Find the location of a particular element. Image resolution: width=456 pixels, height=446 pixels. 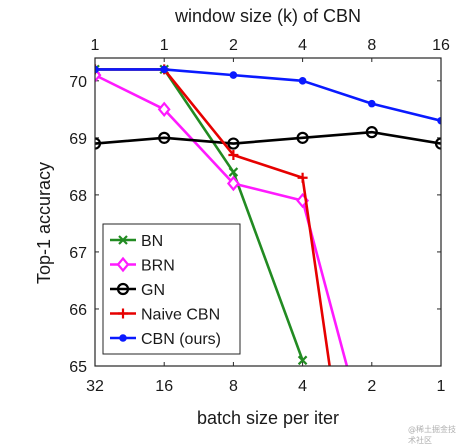

legend-label: BN is located at coordinates (152, 241).